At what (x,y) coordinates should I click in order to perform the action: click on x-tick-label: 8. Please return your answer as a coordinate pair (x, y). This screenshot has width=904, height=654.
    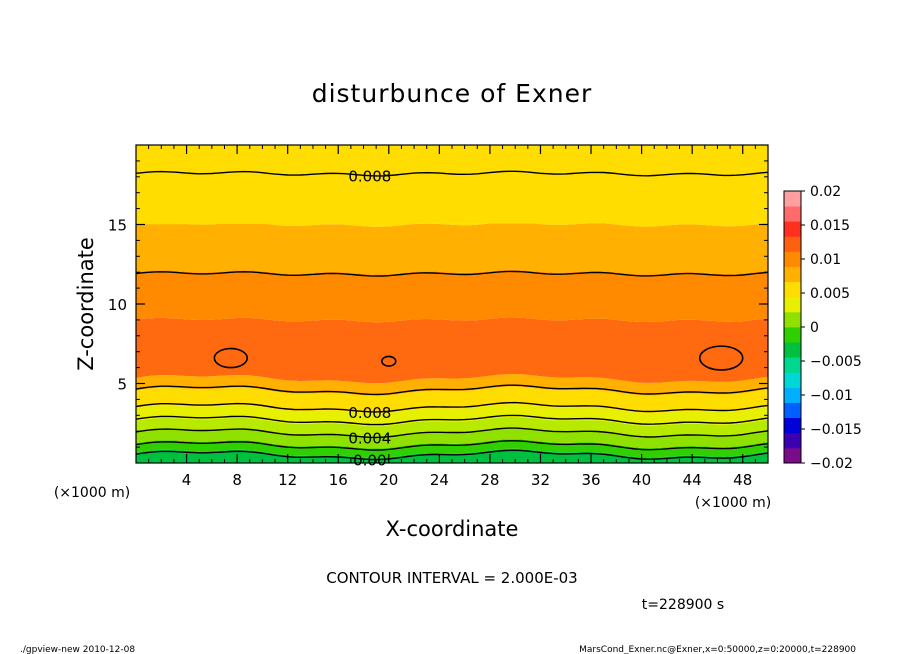
    Looking at the image, I should click on (237, 480).